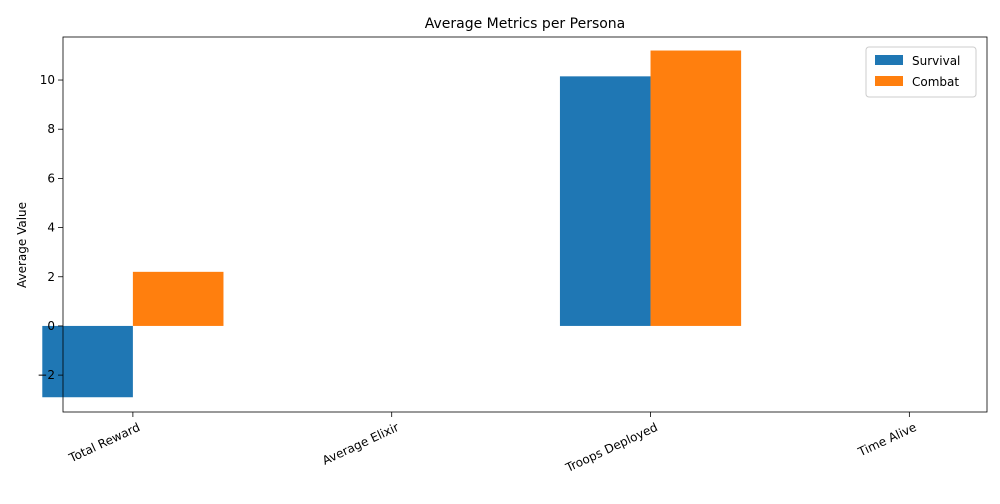 The image size is (1000, 504). Describe the element at coordinates (889, 60) in the screenshot. I see `legend-swatch-survival` at that location.